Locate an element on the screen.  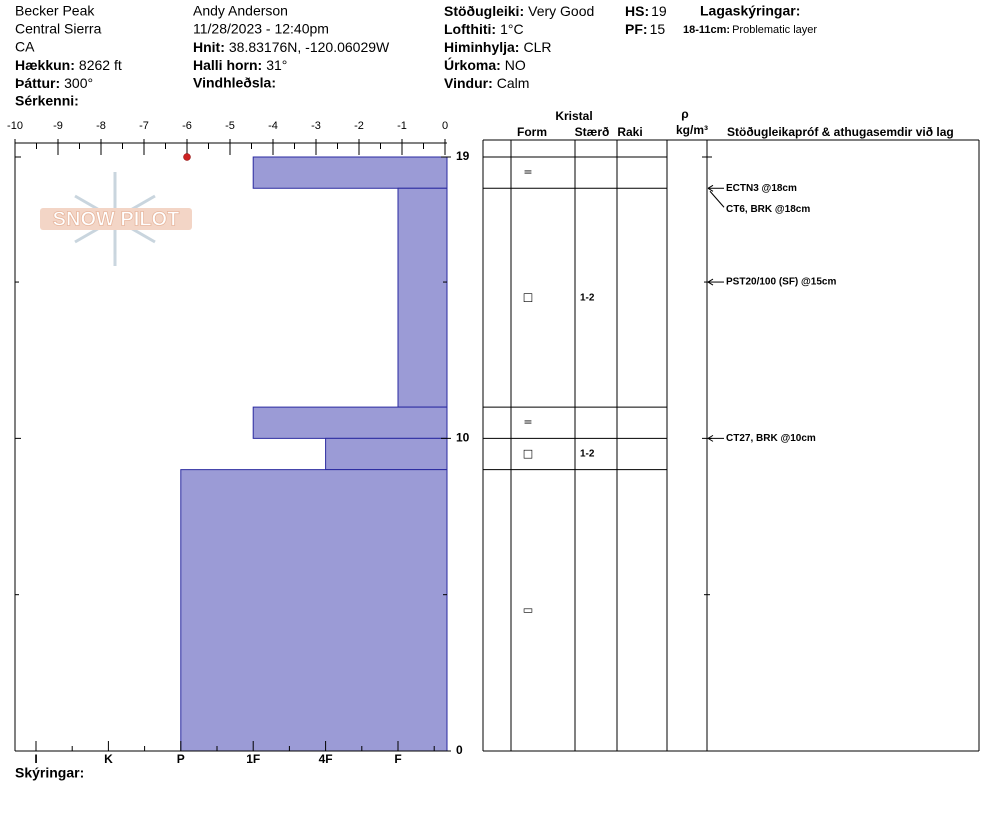
stability: Stöðugleiki: Very Good is located at coordinates (519, 11).